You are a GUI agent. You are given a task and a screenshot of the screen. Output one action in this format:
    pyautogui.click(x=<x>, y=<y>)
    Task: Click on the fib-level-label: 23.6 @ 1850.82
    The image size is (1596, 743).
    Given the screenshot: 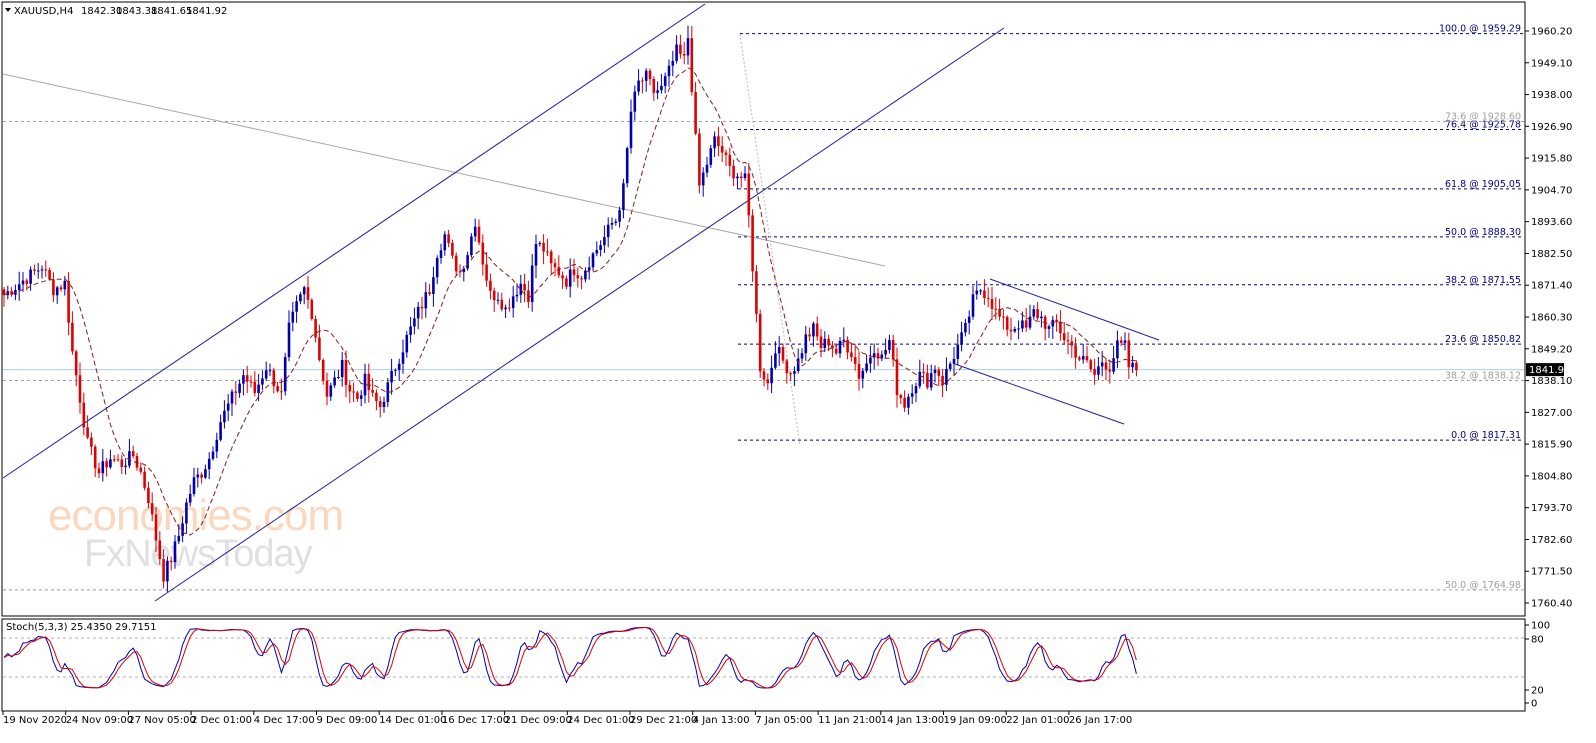 What is the action you would take?
    pyautogui.click(x=1483, y=339)
    